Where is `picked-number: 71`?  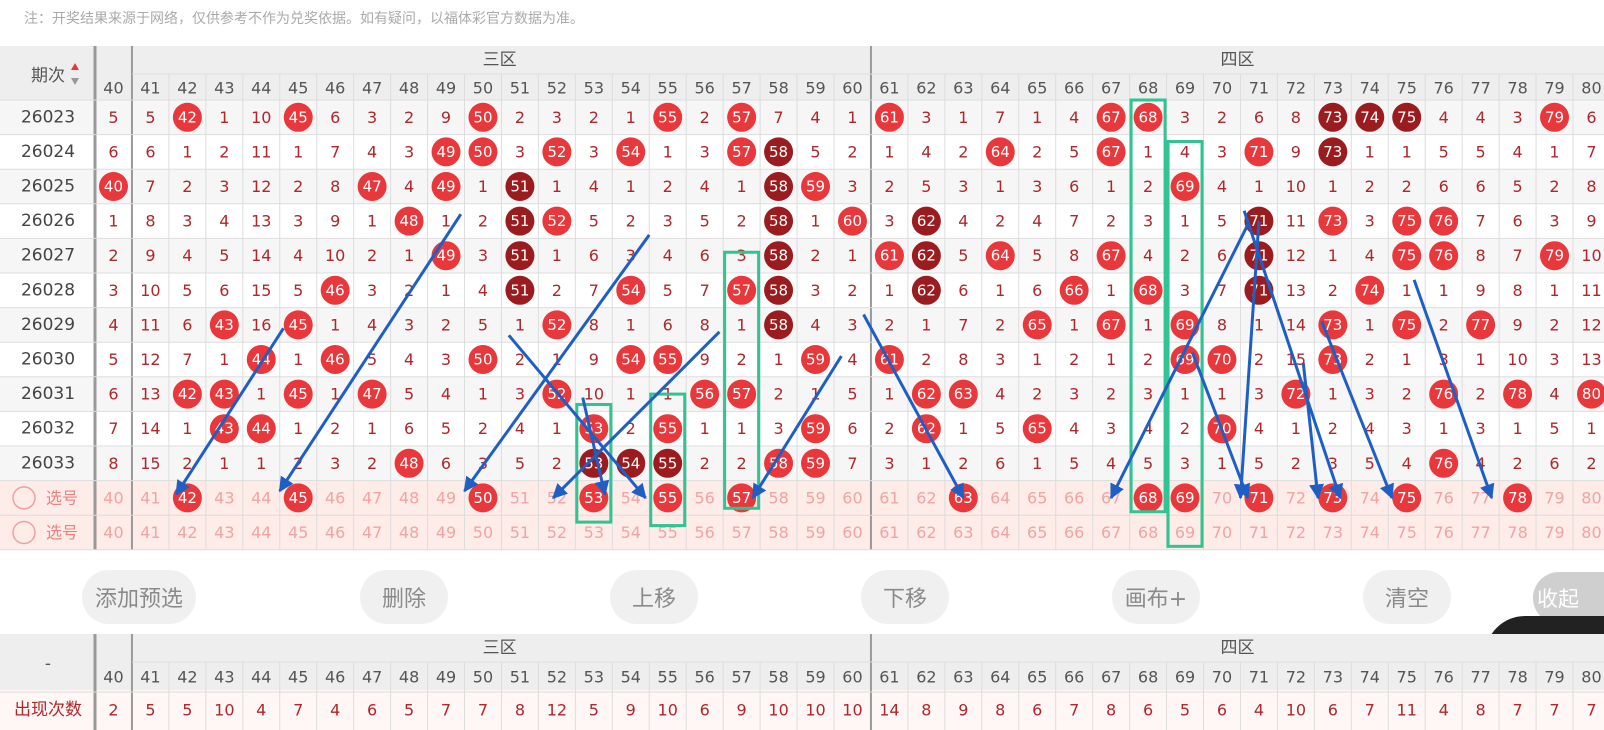 picked-number: 71 is located at coordinates (1258, 498).